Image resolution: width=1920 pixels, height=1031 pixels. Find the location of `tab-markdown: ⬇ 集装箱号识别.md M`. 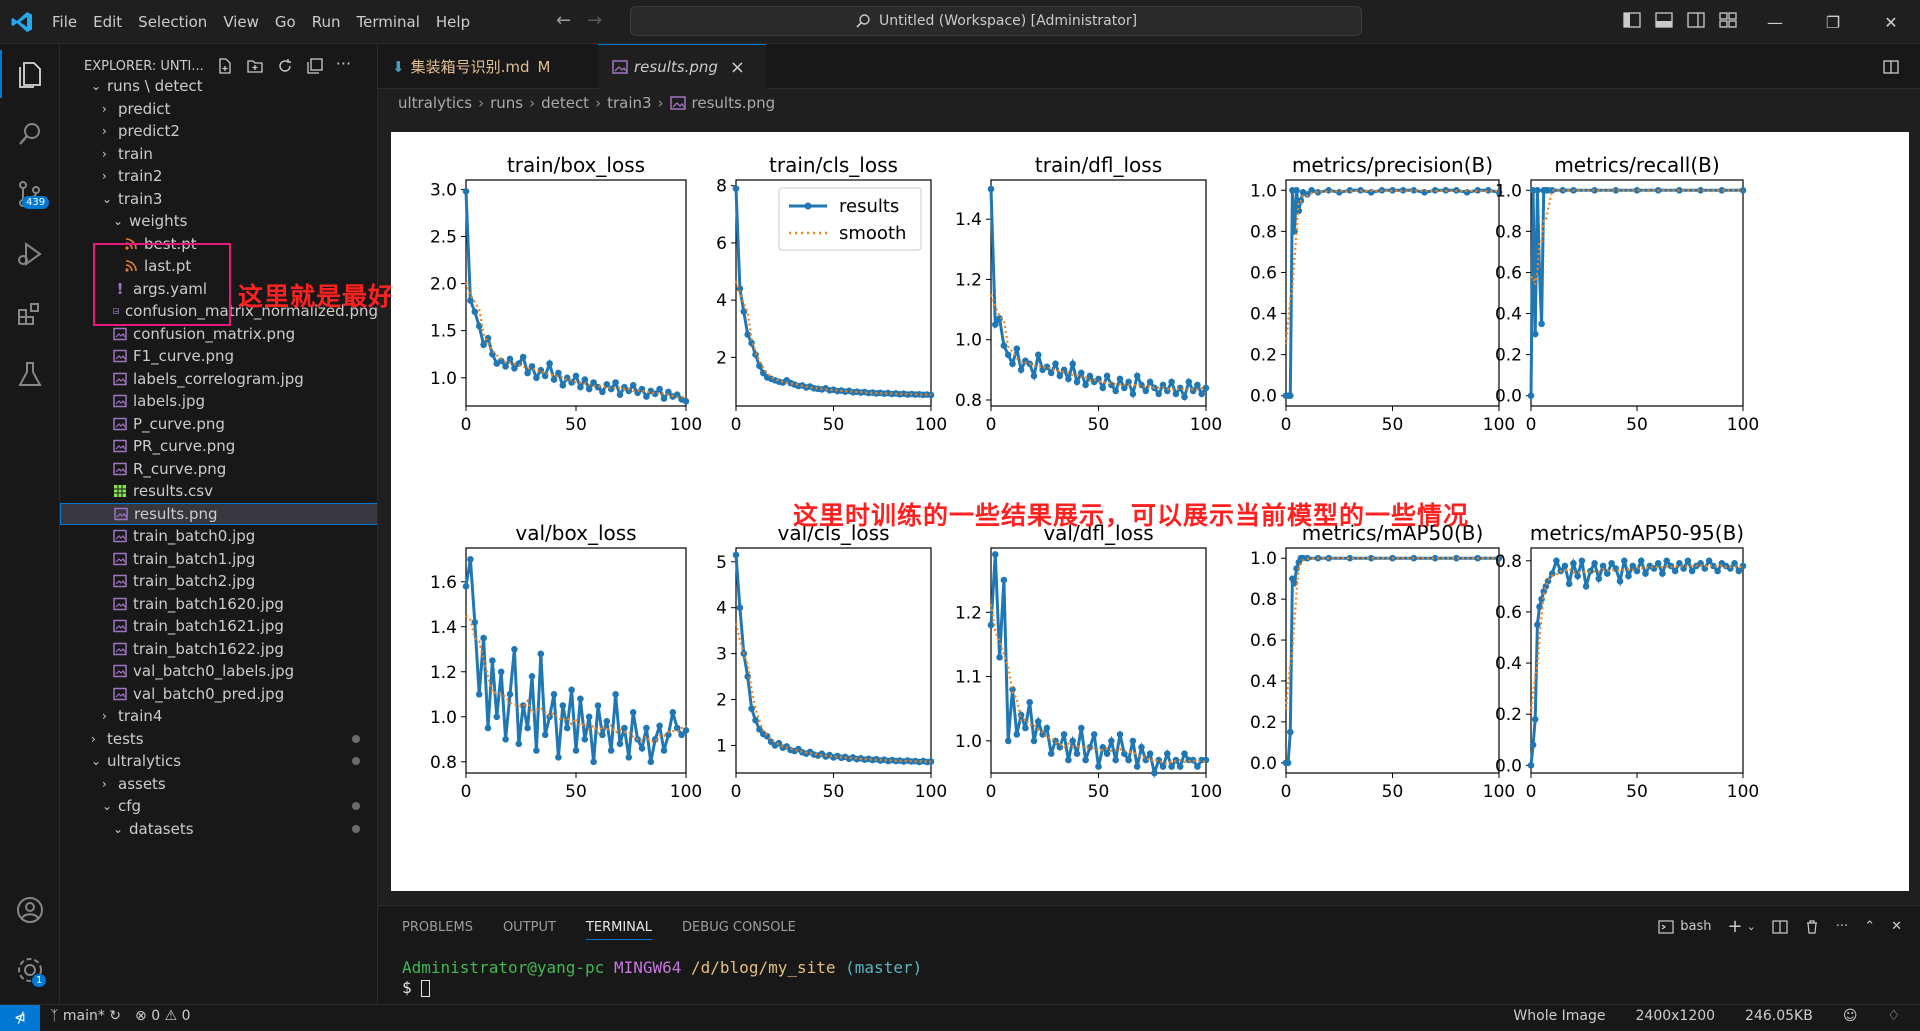

tab-markdown: ⬇ 集装箱号识别.md M is located at coordinates (488, 66).